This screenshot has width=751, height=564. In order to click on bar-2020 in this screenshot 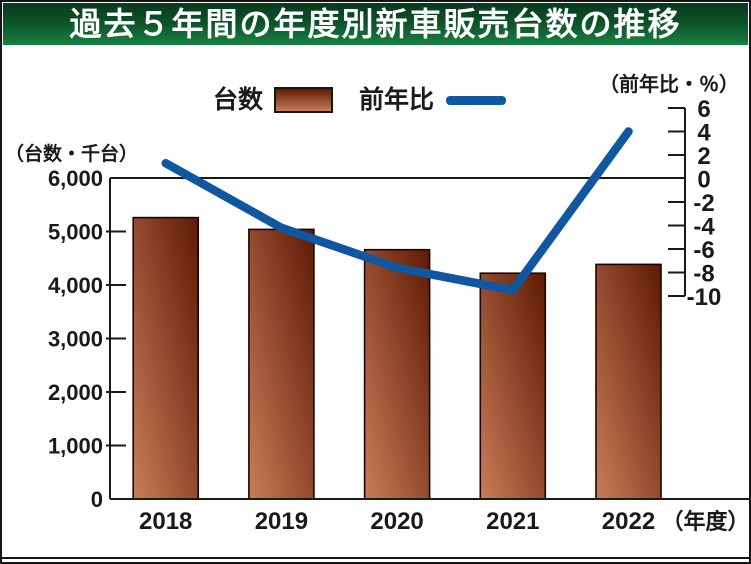, I will do `click(397, 374)`.